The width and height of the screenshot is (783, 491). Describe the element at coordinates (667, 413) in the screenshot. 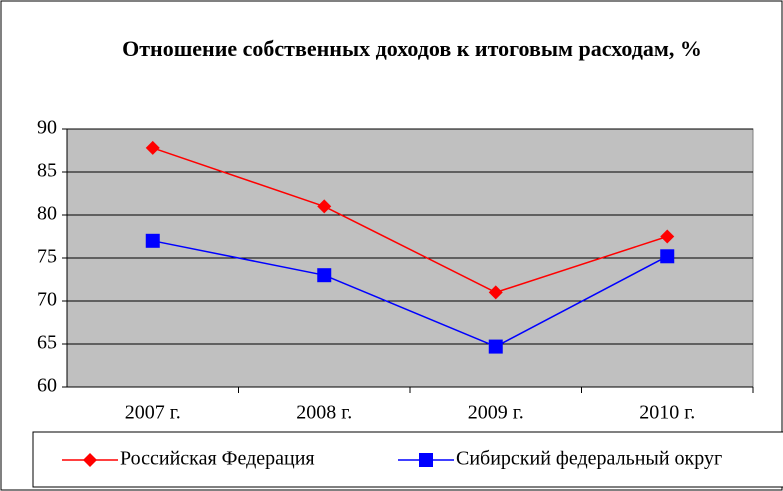

I see `x-tick-label: 2010 г.` at that location.